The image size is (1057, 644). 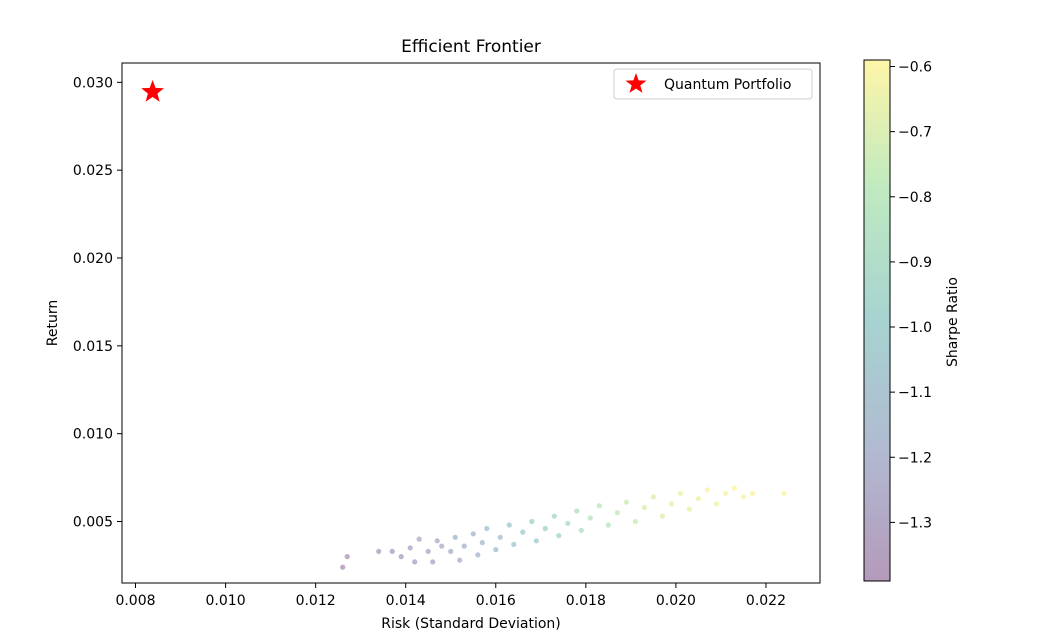 What do you see at coordinates (915, 198) in the screenshot?
I see `colorbar-tick-label: −0.8` at bounding box center [915, 198].